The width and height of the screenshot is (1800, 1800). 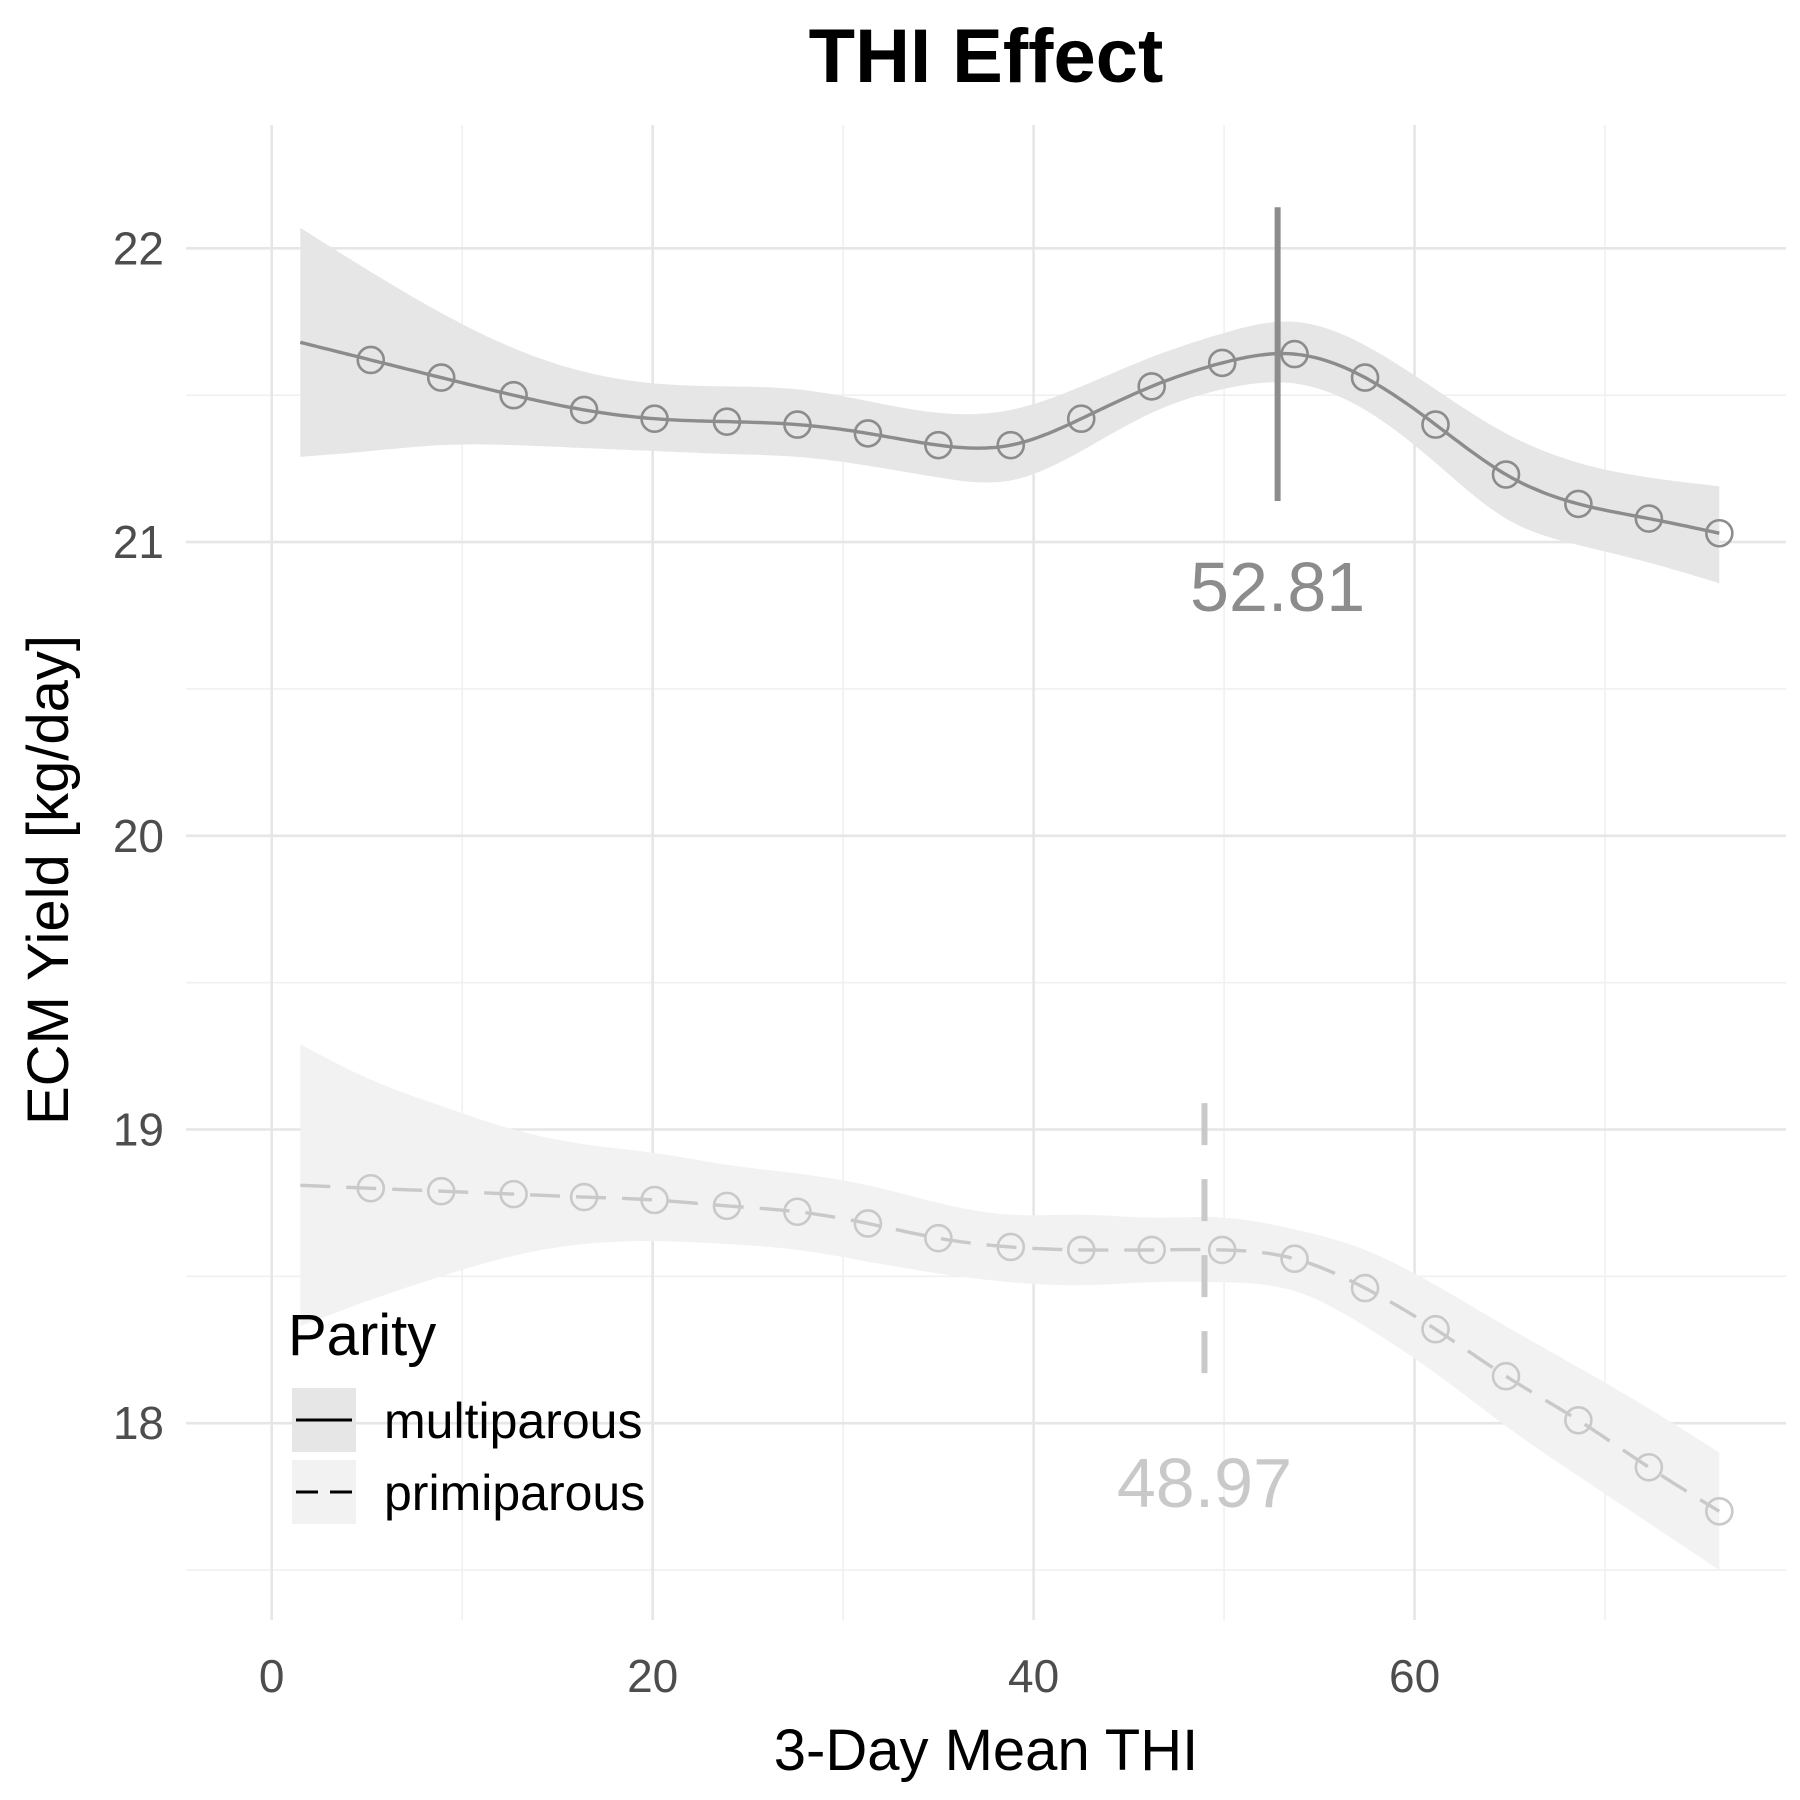 What do you see at coordinates (1010, 1348) in the screenshot?
I see `line-primiparous` at bounding box center [1010, 1348].